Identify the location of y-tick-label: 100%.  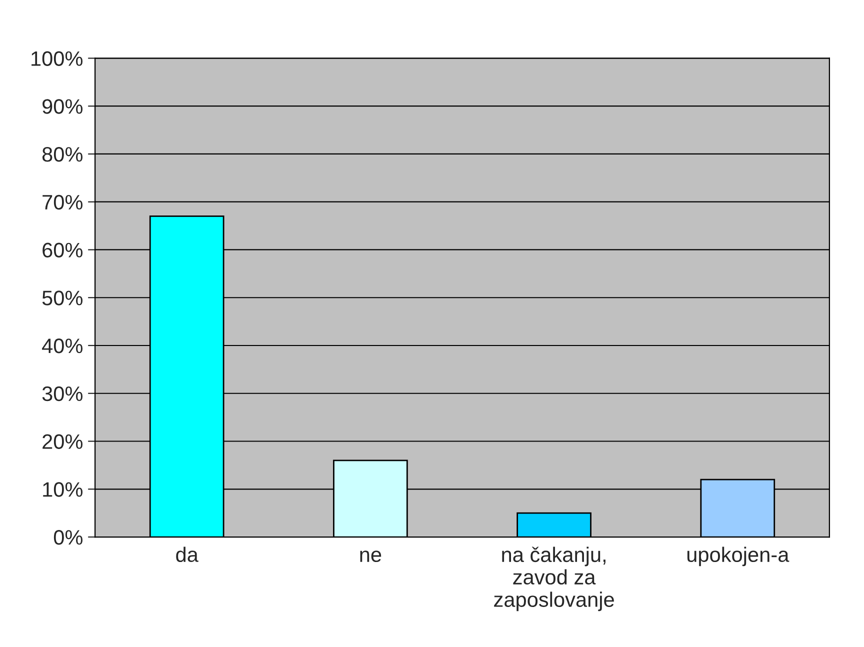
(57, 58).